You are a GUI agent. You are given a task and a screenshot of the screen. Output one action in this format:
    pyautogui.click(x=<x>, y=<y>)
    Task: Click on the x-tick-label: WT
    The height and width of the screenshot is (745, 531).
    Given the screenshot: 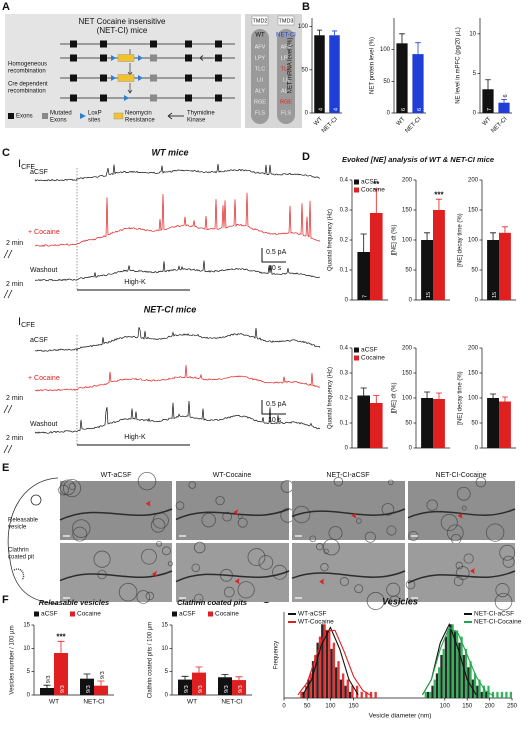 What is the action you would take?
    pyautogui.click(x=401, y=121)
    